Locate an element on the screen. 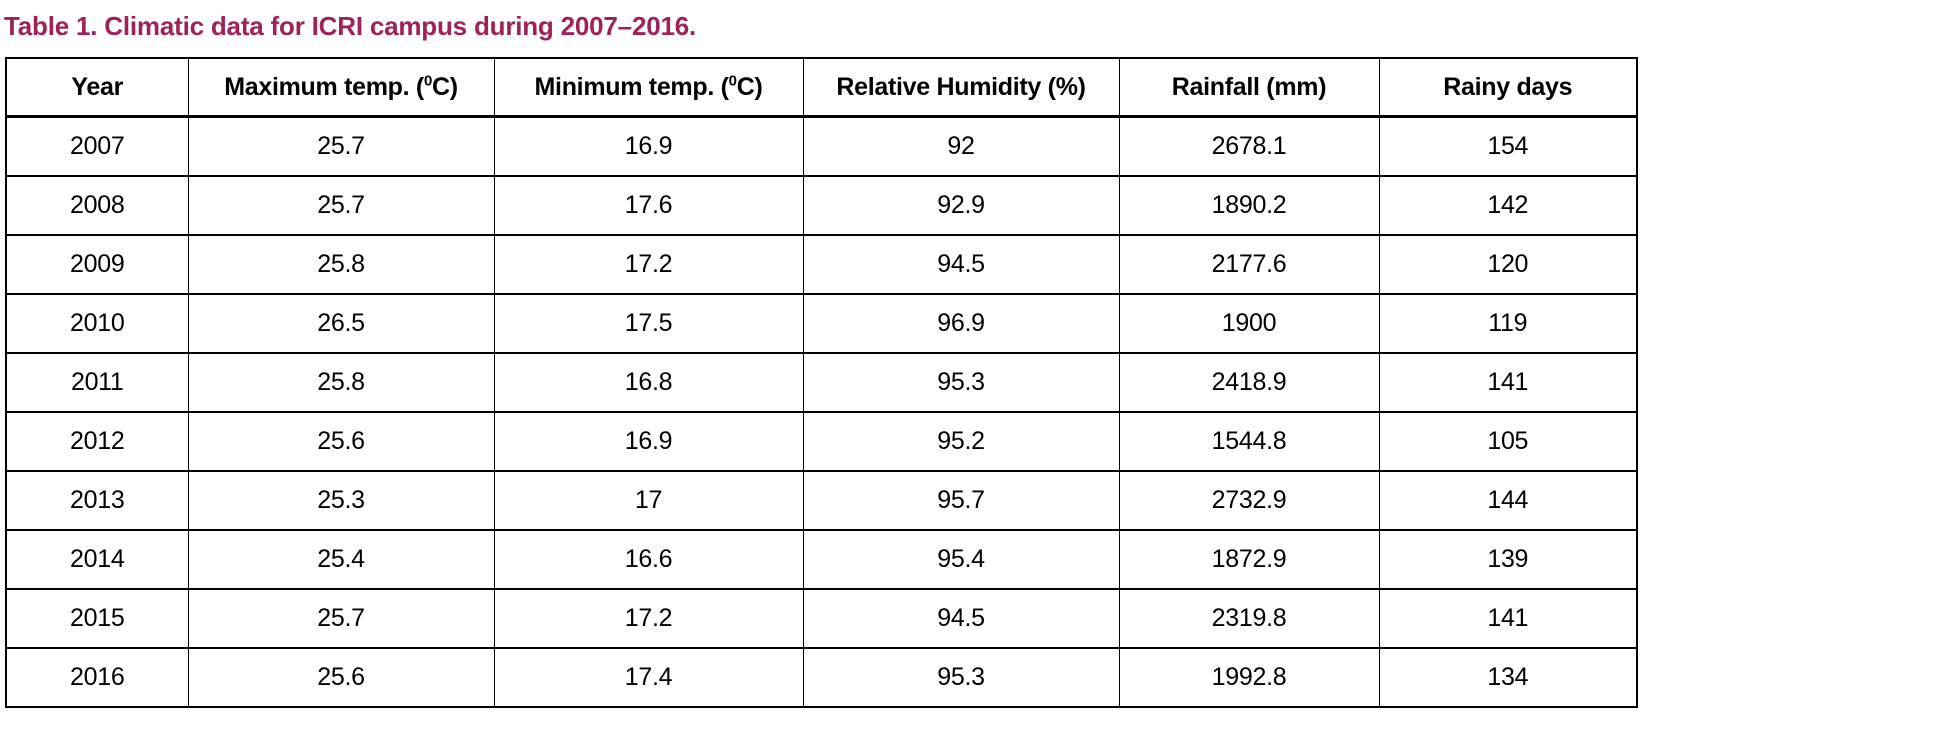 The image size is (1949, 734). column-header-year: Year is located at coordinates (97, 87).